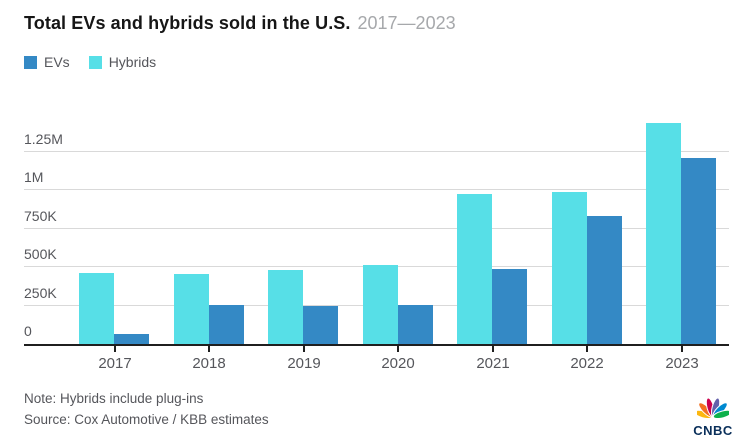 Image resolution: width=749 pixels, height=447 pixels. What do you see at coordinates (493, 349) in the screenshot?
I see `x-tick-2021` at bounding box center [493, 349].